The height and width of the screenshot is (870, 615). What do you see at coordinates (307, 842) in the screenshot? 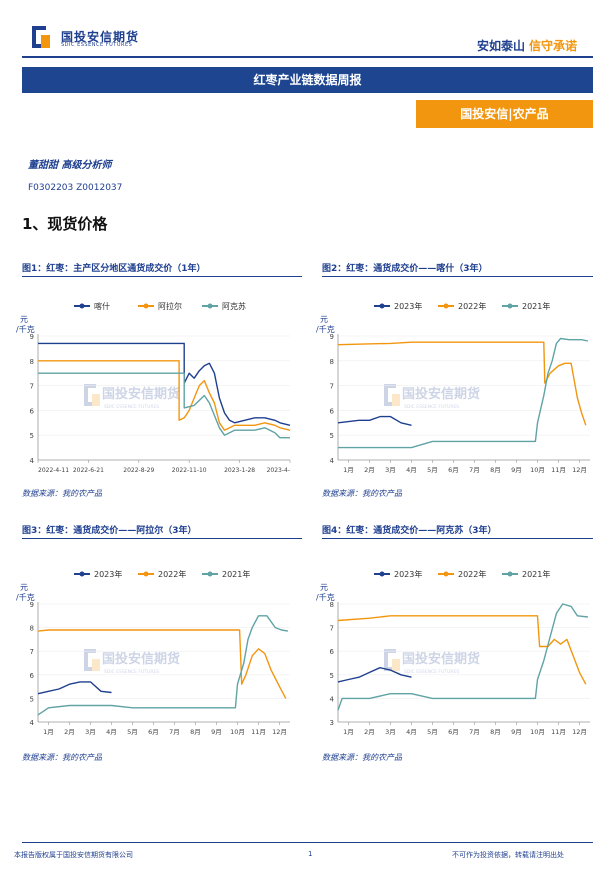
I see `footer-divider` at bounding box center [307, 842].